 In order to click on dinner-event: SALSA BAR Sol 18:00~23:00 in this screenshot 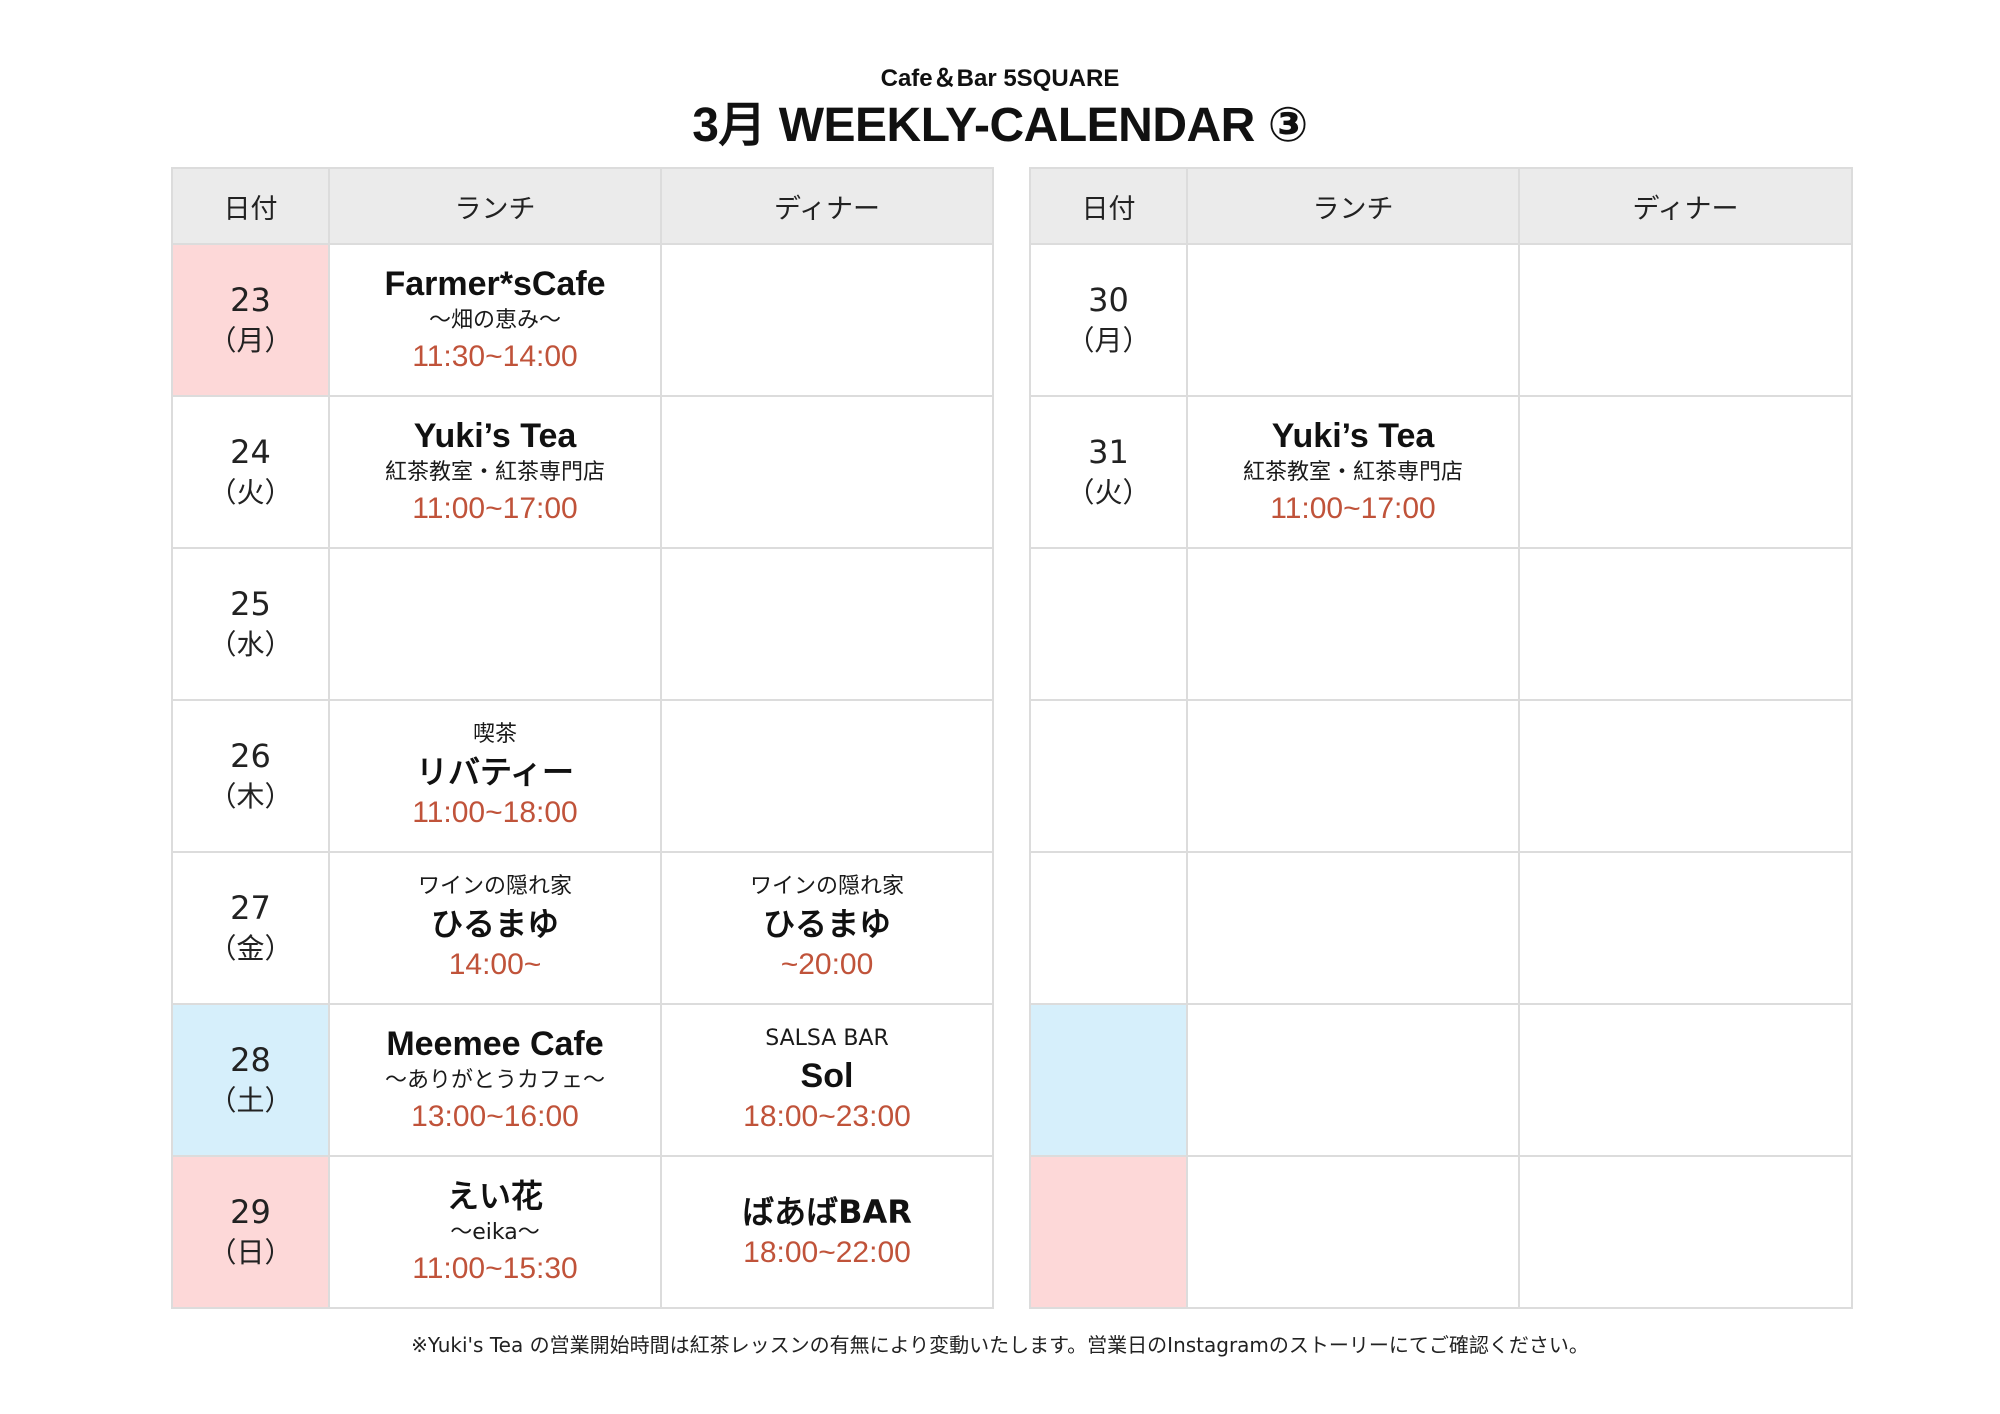, I will do `click(827, 1080)`.